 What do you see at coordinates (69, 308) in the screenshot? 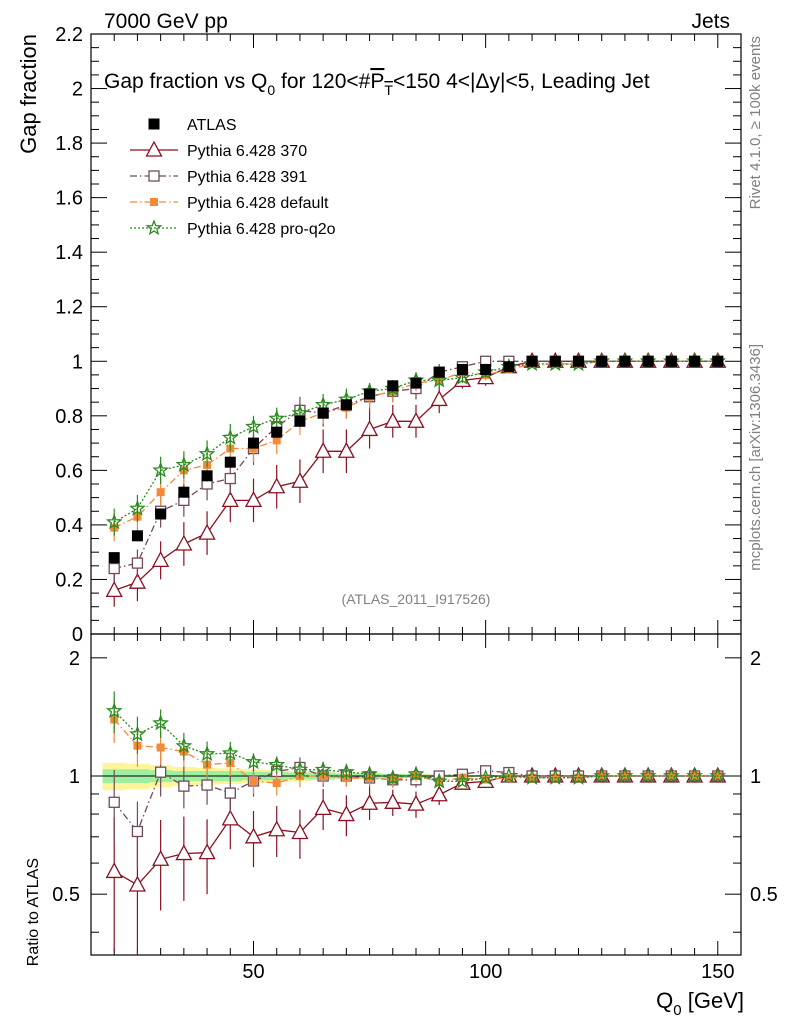
I see `y-tick-label: 1.2` at bounding box center [69, 308].